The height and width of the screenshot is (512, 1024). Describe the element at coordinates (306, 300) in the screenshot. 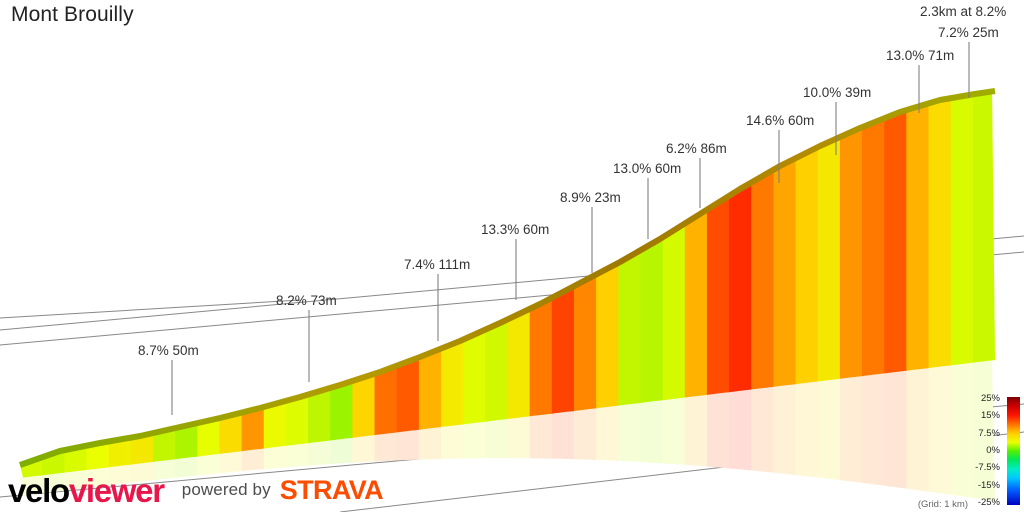

I see `segment-label: 8.2% 73m` at that location.